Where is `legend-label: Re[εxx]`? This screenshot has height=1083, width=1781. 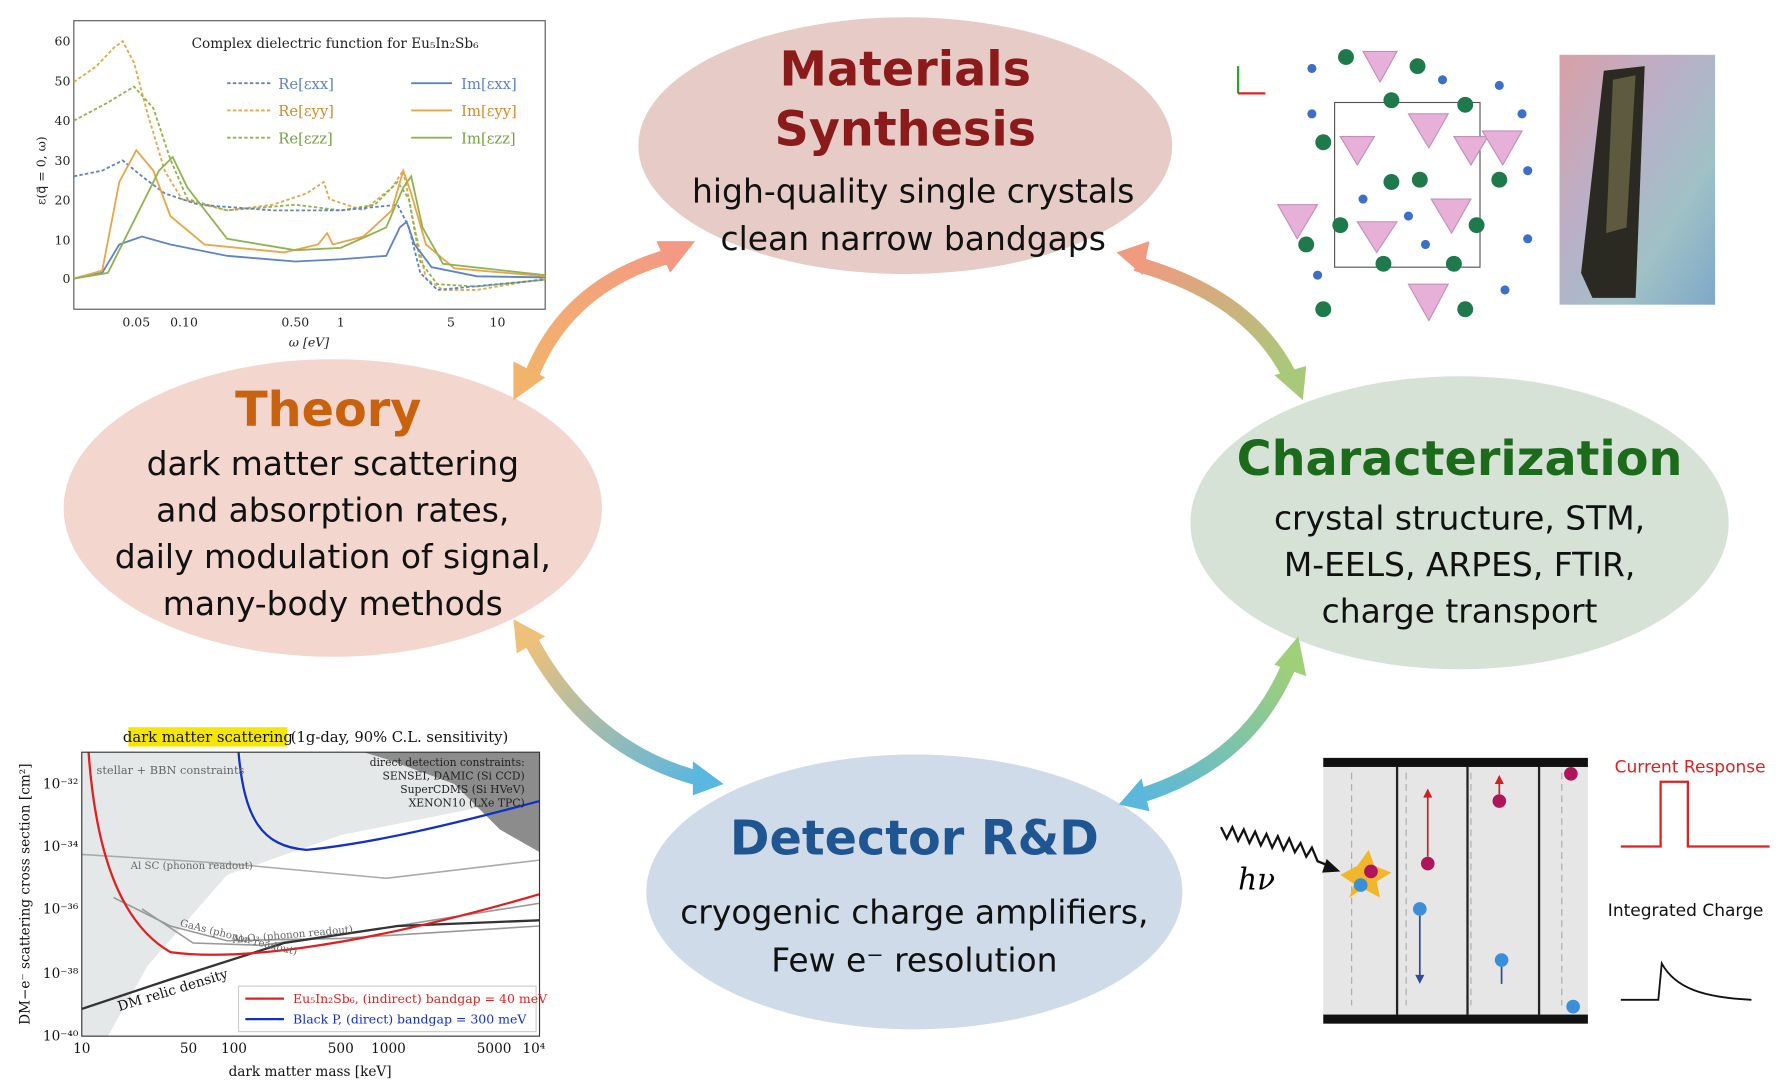 legend-label: Re[εxx] is located at coordinates (306, 84).